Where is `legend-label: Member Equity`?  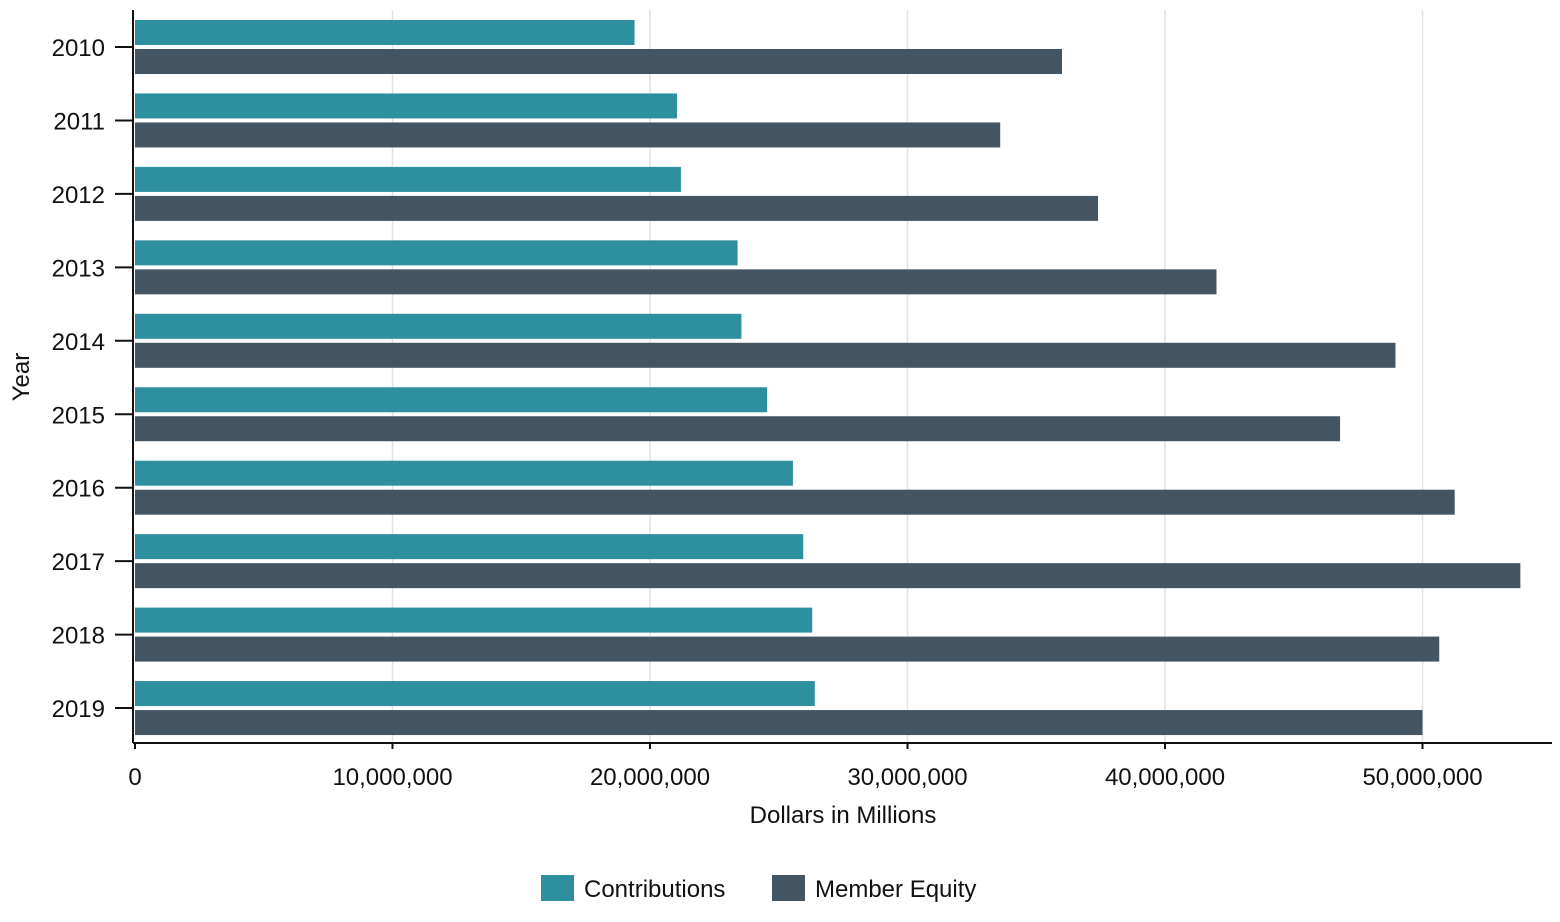
legend-label: Member Equity is located at coordinates (895, 889).